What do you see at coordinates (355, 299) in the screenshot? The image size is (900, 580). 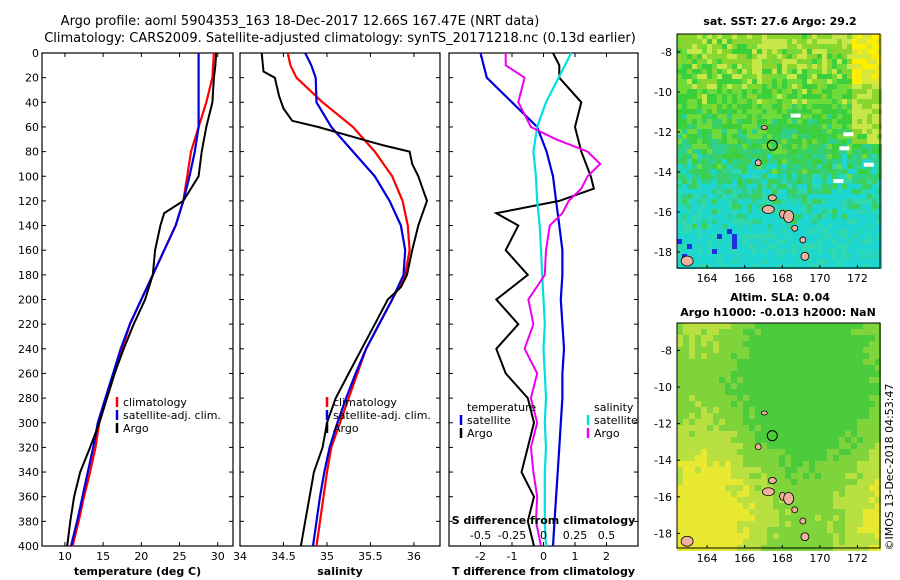 I see `series-line-satellite-adj-clim-` at bounding box center [355, 299].